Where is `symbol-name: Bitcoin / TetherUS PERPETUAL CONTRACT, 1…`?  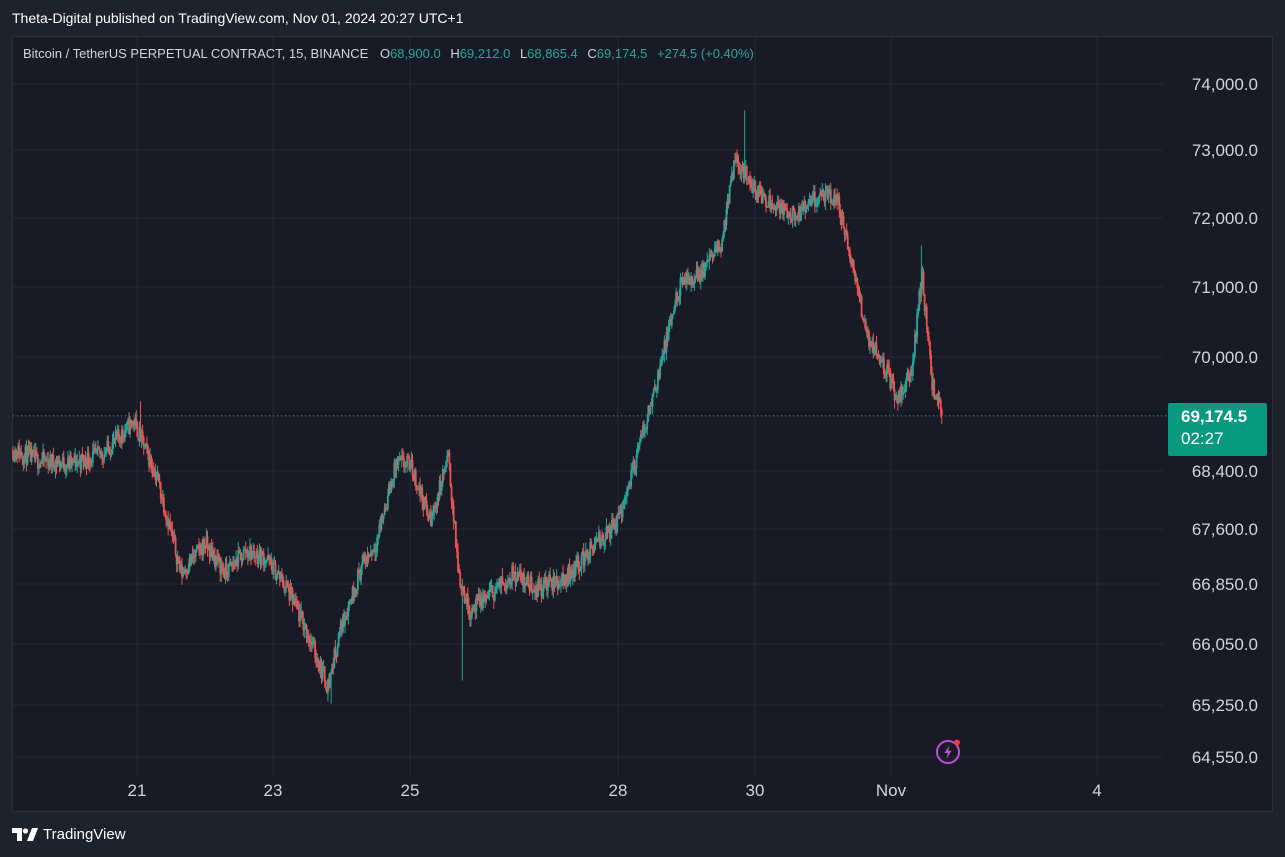
symbol-name: Bitcoin / TetherUS PERPETUAL CONTRACT, 1… is located at coordinates (196, 53).